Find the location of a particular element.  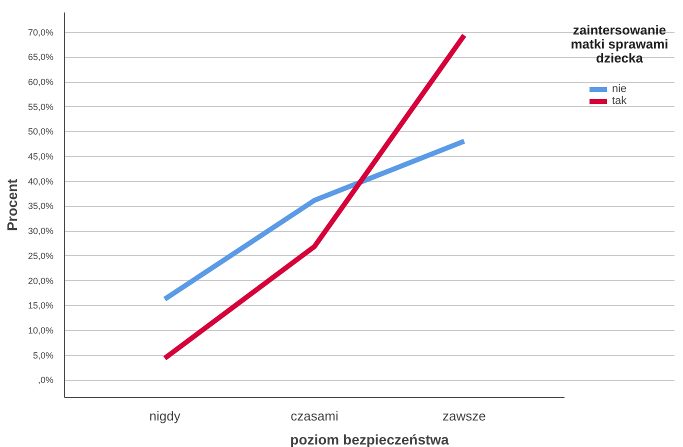

y-axis-title: Procent is located at coordinates (12, 205).